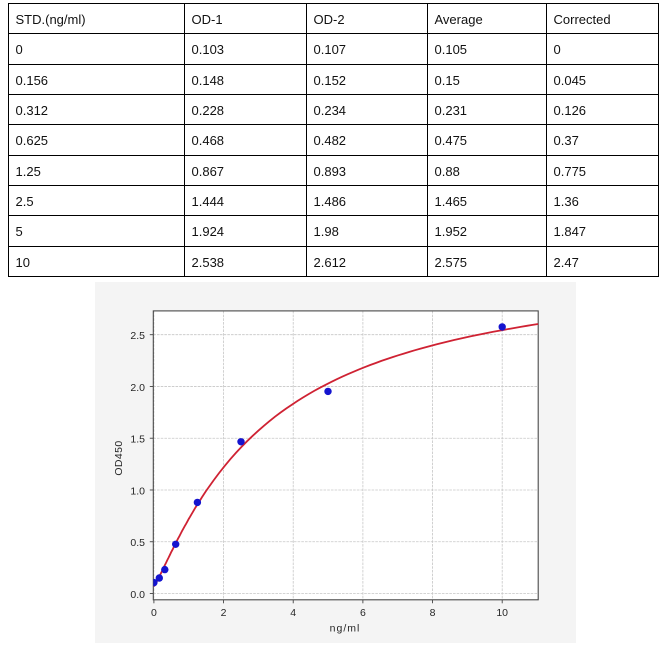  Describe the element at coordinates (137, 543) in the screenshot. I see `svg-text: 0.5` at that location.